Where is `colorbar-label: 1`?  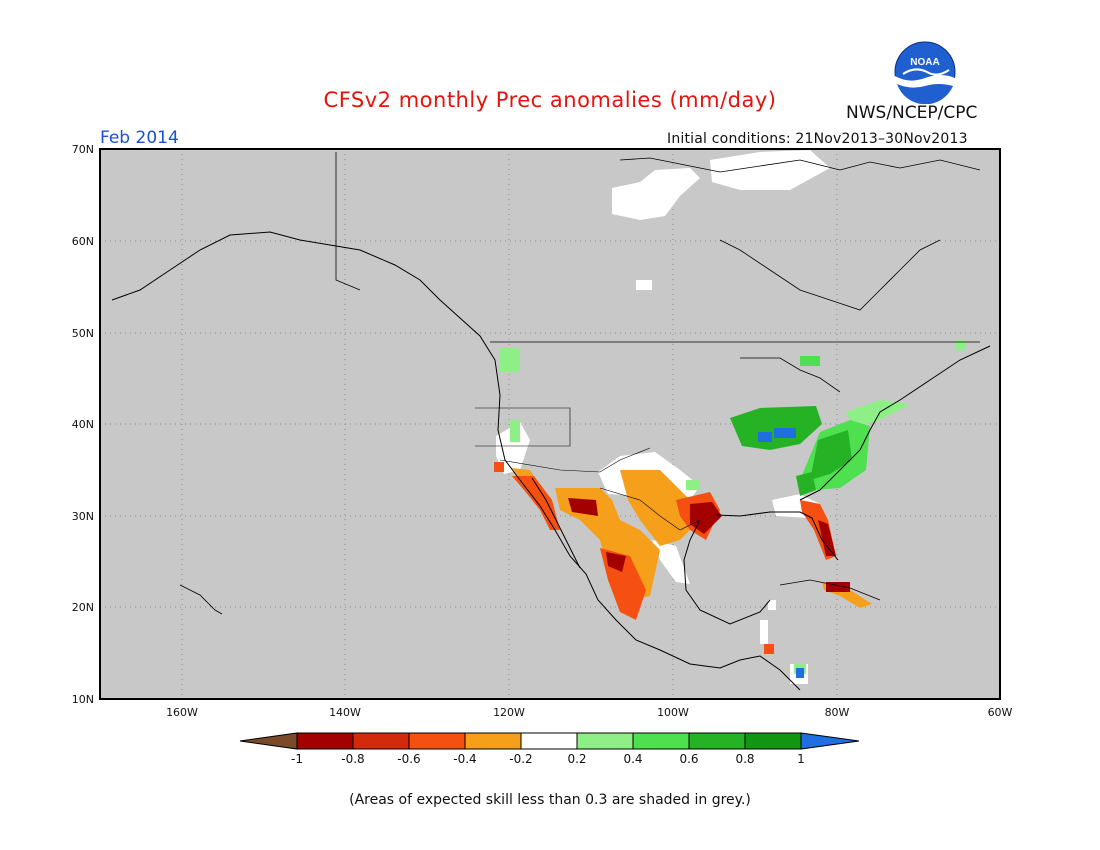 colorbar-label: 1 is located at coordinates (801, 759).